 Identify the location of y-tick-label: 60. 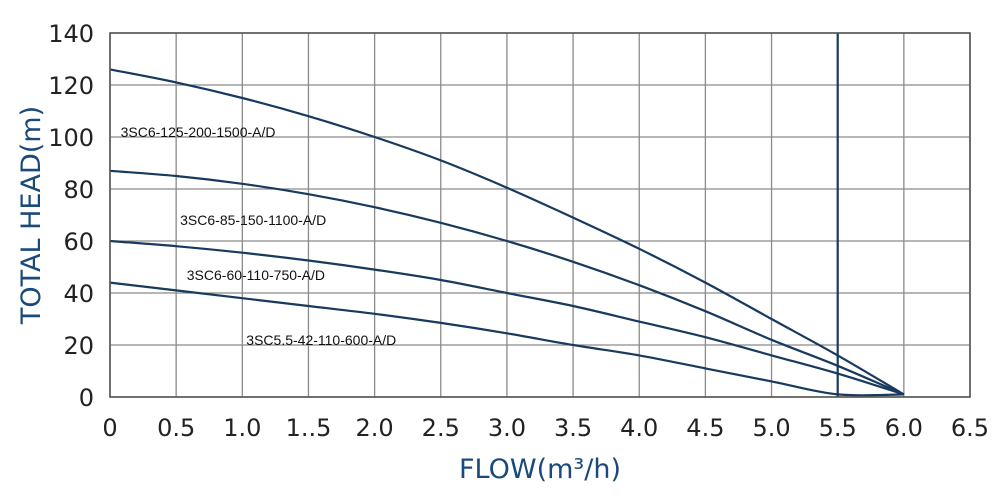
(78, 242).